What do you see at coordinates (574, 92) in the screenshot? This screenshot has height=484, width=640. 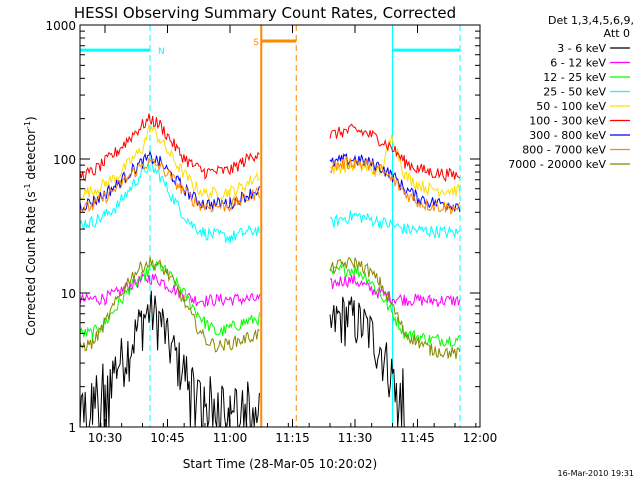 I see `legend-entry-label: 25 - 50 keV` at bounding box center [574, 92].